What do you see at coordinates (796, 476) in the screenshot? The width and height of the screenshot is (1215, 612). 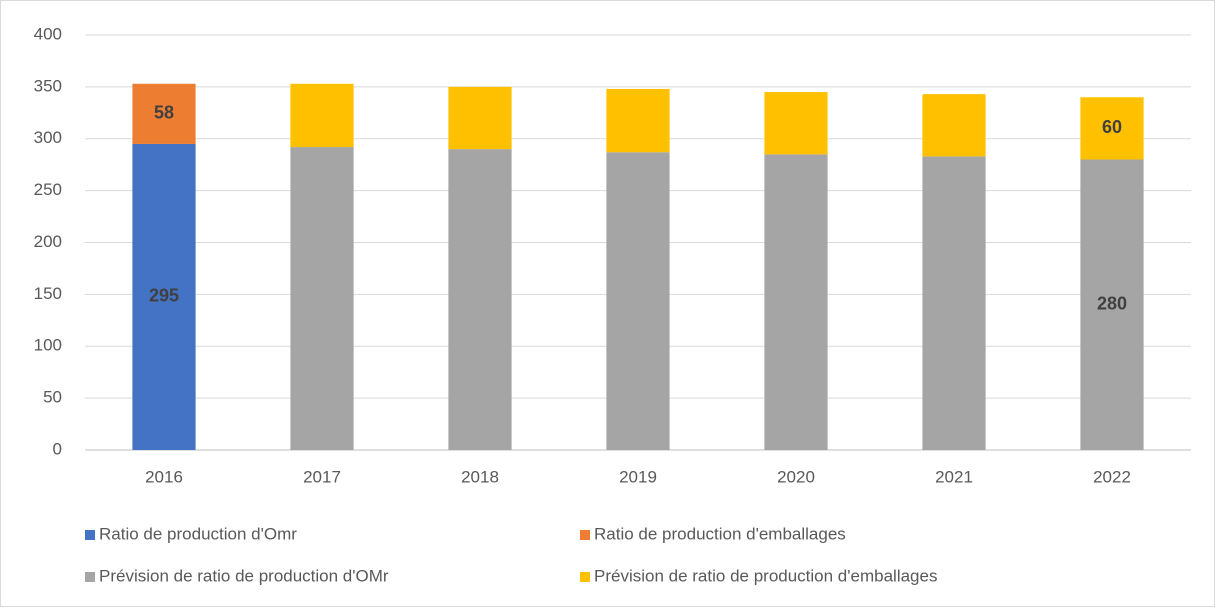 I see `x-tick-label: 2020` at bounding box center [796, 476].